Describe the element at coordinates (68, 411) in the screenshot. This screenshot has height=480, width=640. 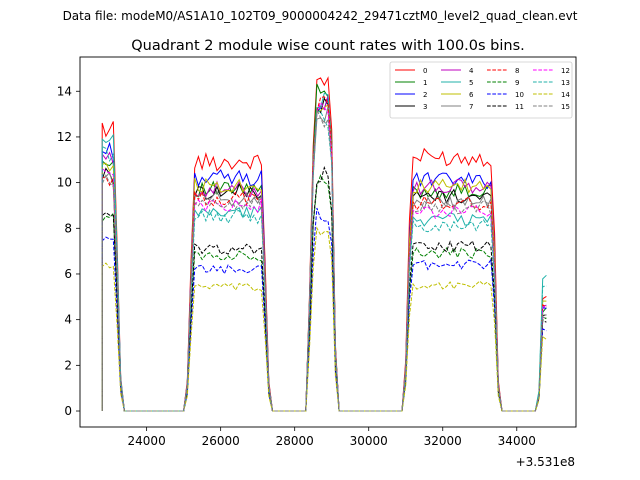
I see `y-tick-label: 0` at that location.